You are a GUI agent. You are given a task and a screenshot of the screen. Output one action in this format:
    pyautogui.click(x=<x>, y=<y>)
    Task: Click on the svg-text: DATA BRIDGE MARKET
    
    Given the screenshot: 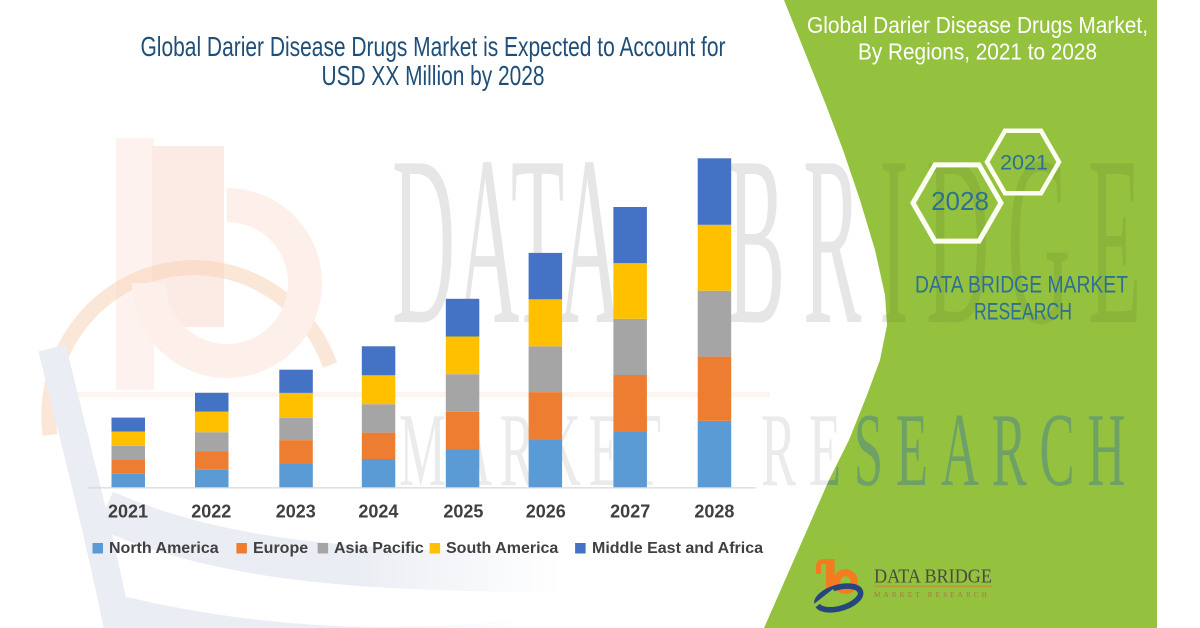 What is the action you would take?
    pyautogui.click(x=1021, y=285)
    